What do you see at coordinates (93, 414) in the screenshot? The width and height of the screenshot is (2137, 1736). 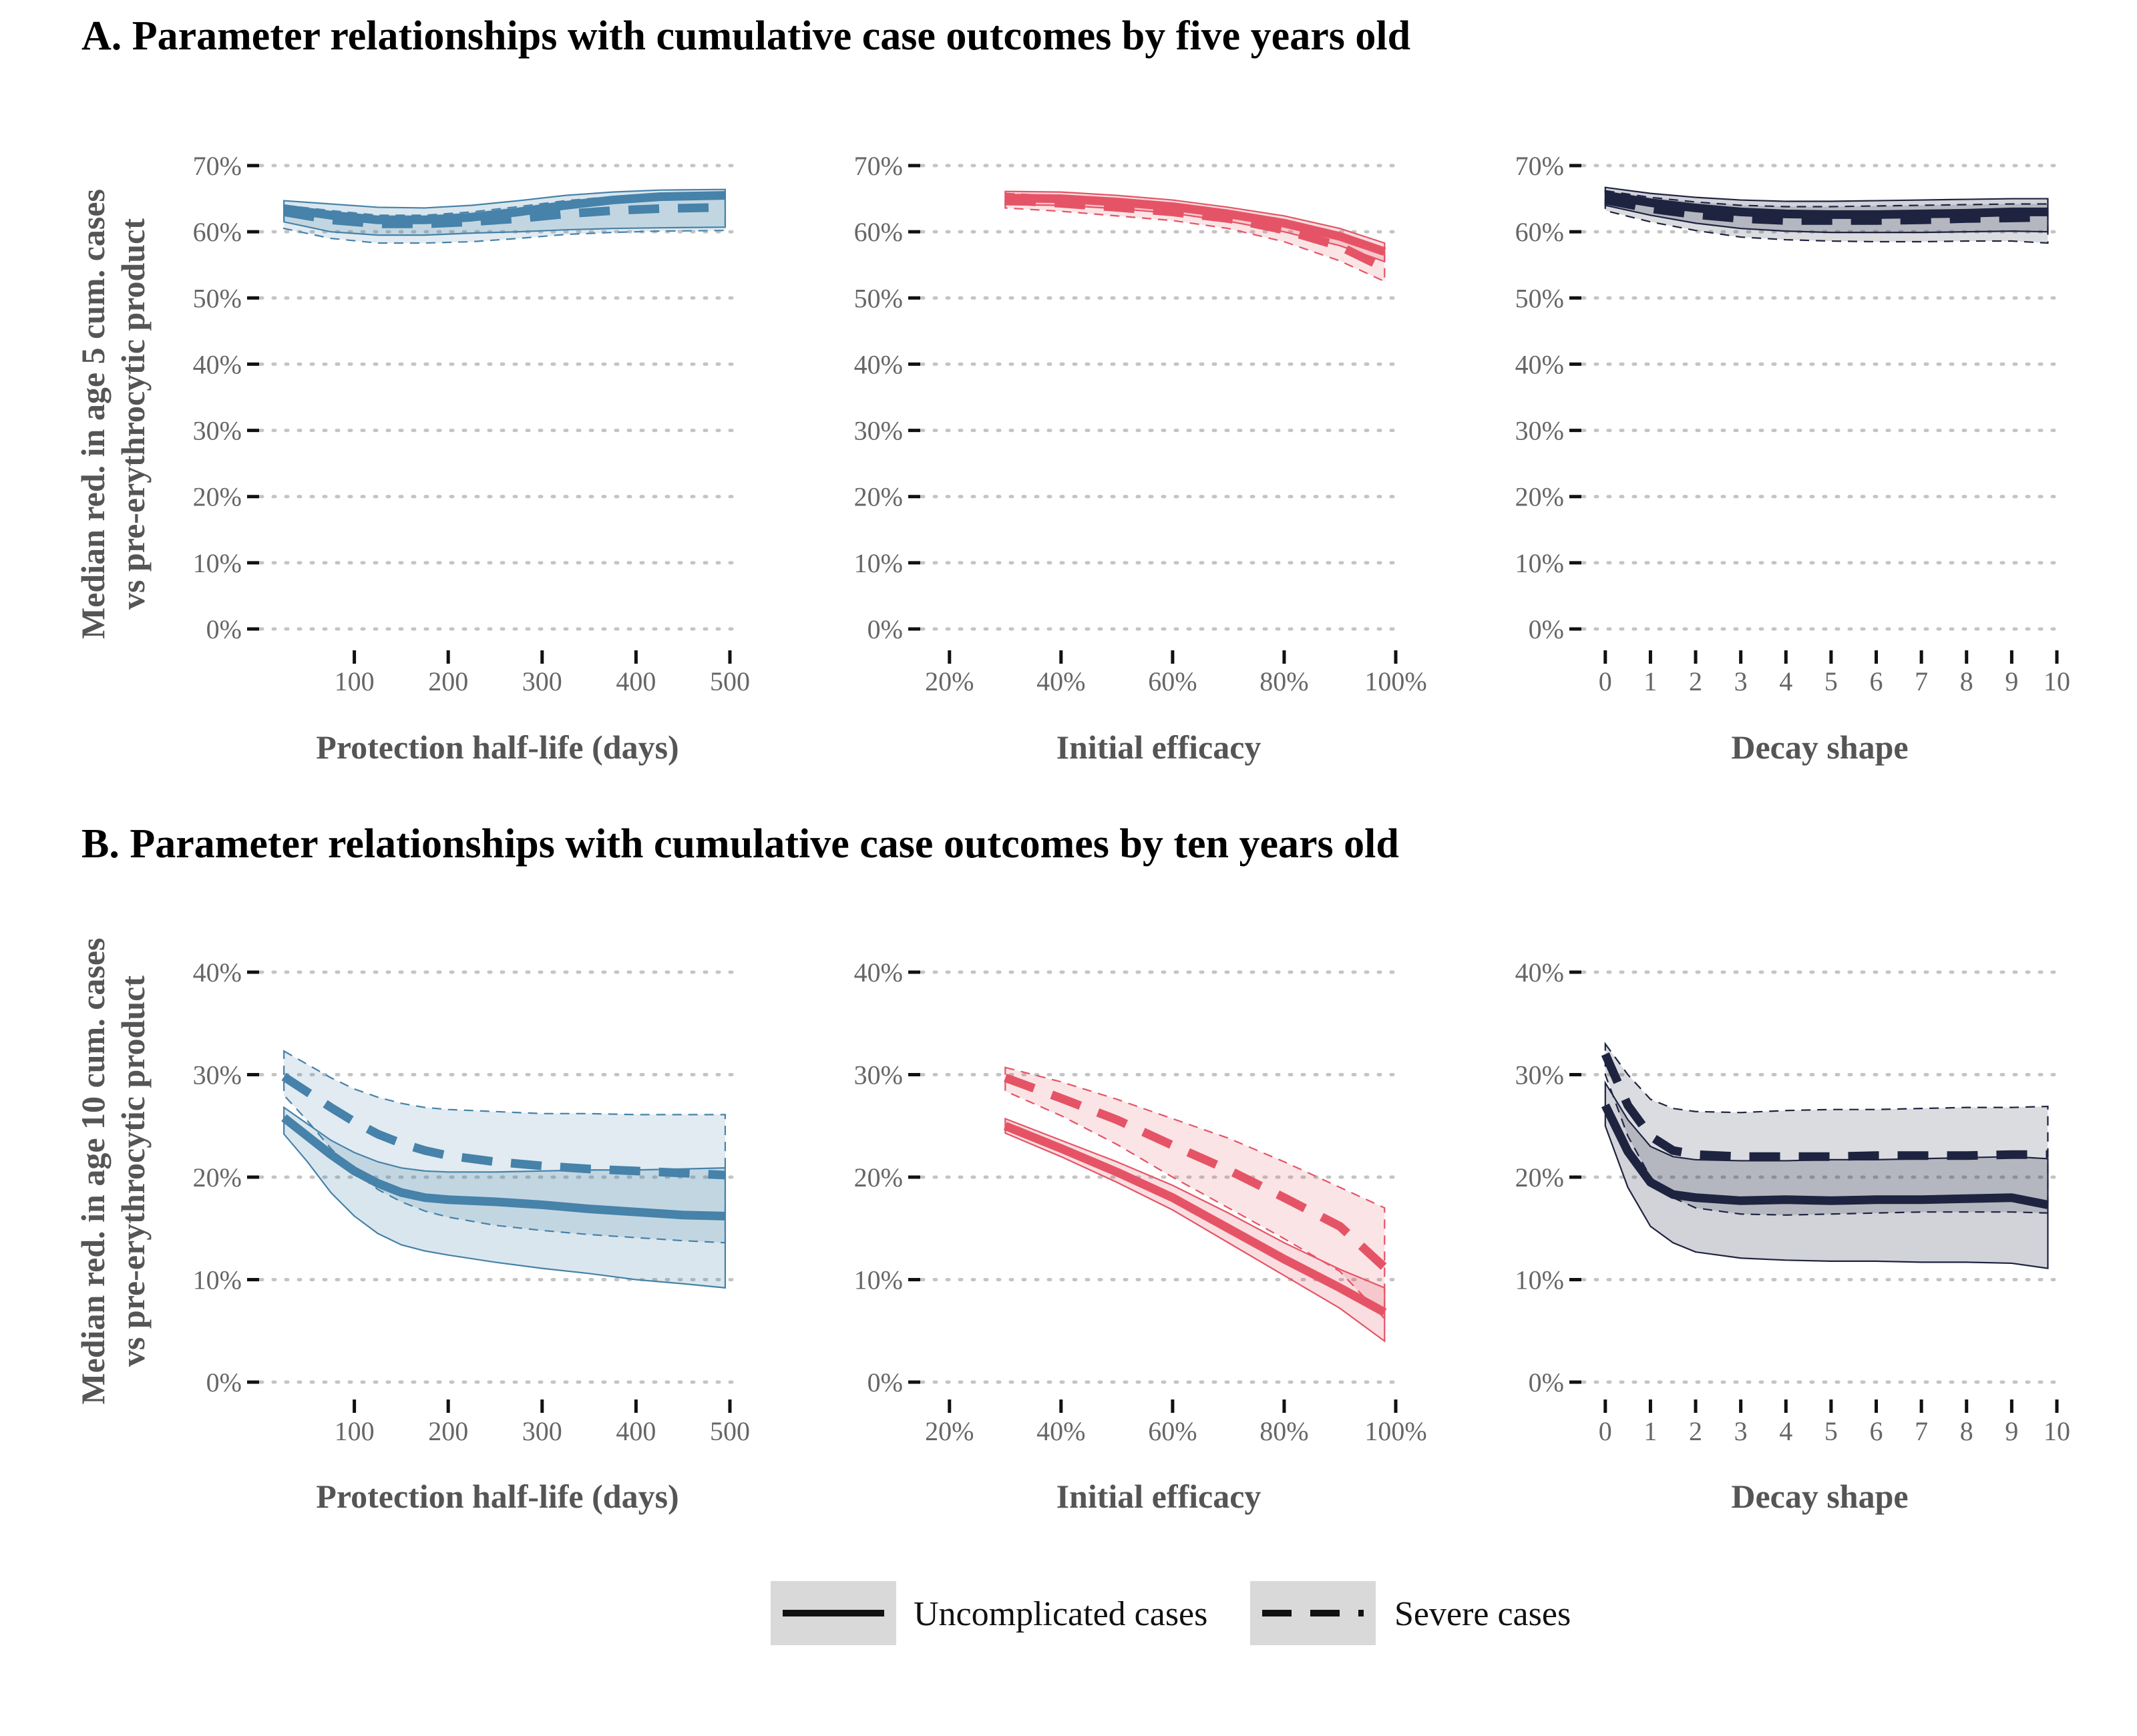 I see `section-a-ylabel-line1: Median red. in age 5 cum. cases` at bounding box center [93, 414].